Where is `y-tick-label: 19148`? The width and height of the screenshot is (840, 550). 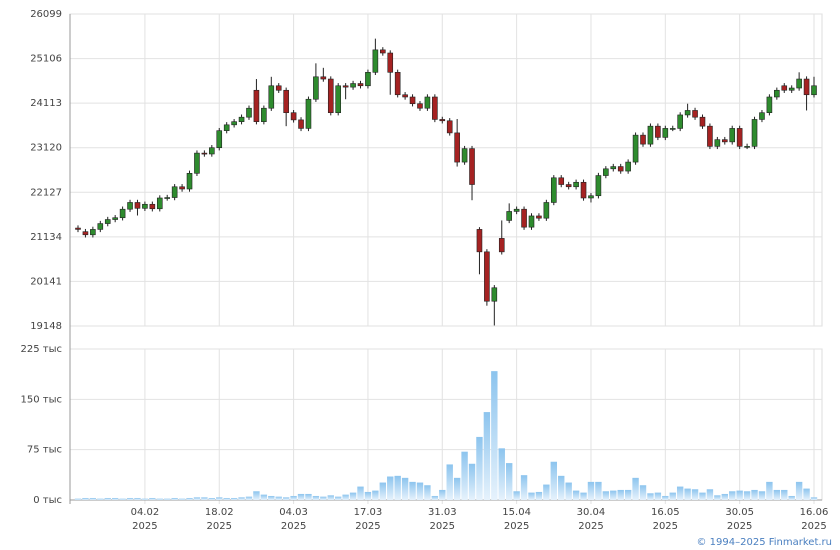 y-tick-label: 19148 is located at coordinates (46, 326).